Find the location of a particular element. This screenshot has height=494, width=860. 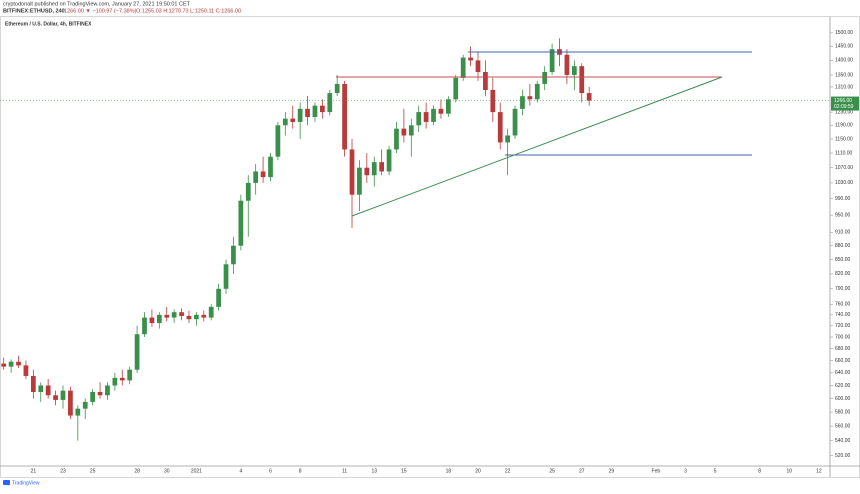

x-tick-label: 11 is located at coordinates (344, 471).